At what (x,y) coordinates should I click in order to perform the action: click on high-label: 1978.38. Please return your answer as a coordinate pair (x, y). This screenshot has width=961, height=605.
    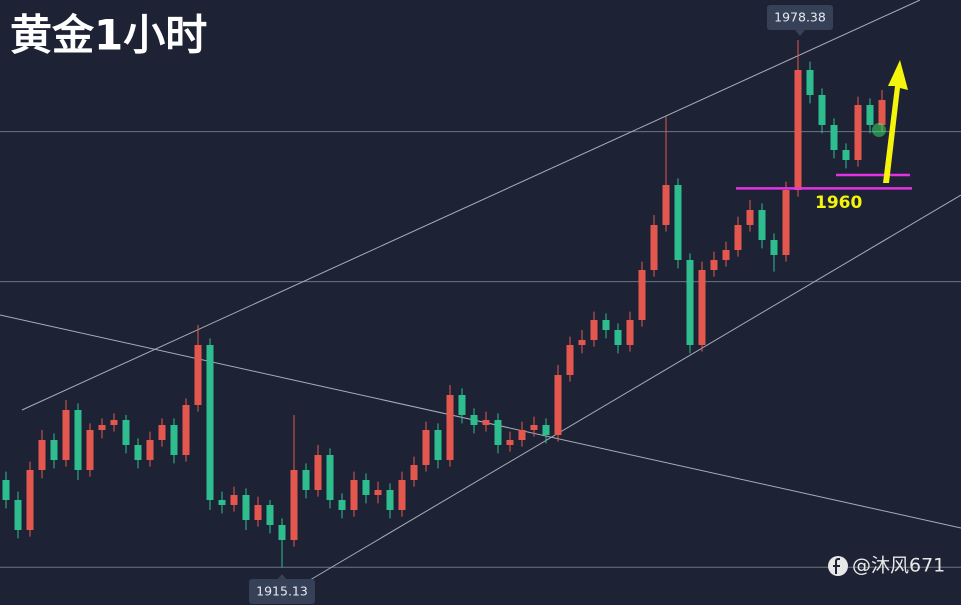
    Looking at the image, I should click on (800, 20).